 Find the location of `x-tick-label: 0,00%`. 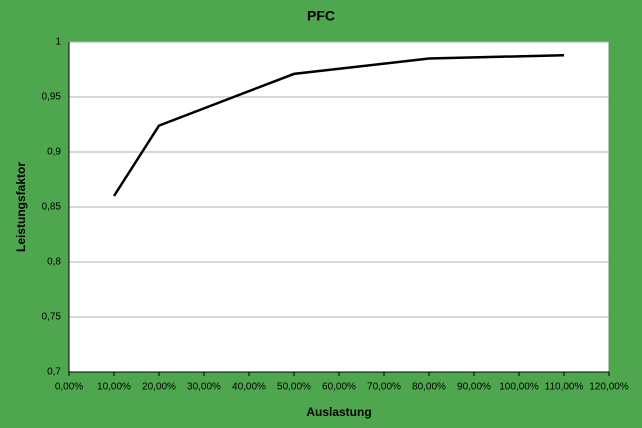

x-tick-label: 0,00% is located at coordinates (69, 387).